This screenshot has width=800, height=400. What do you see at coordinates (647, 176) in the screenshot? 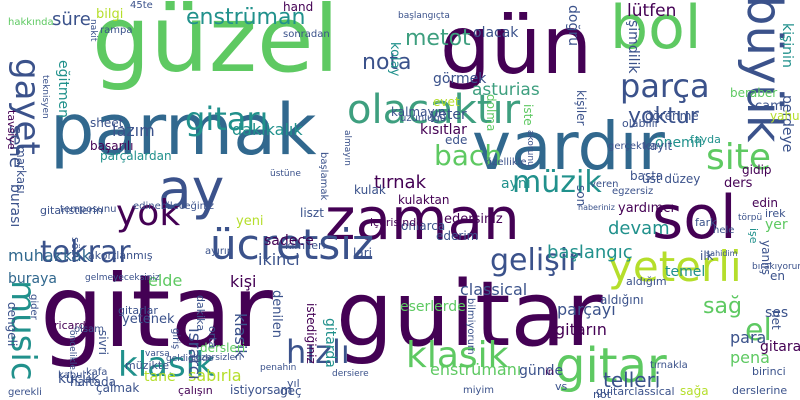
I see `word-96: başta` at bounding box center [647, 176].